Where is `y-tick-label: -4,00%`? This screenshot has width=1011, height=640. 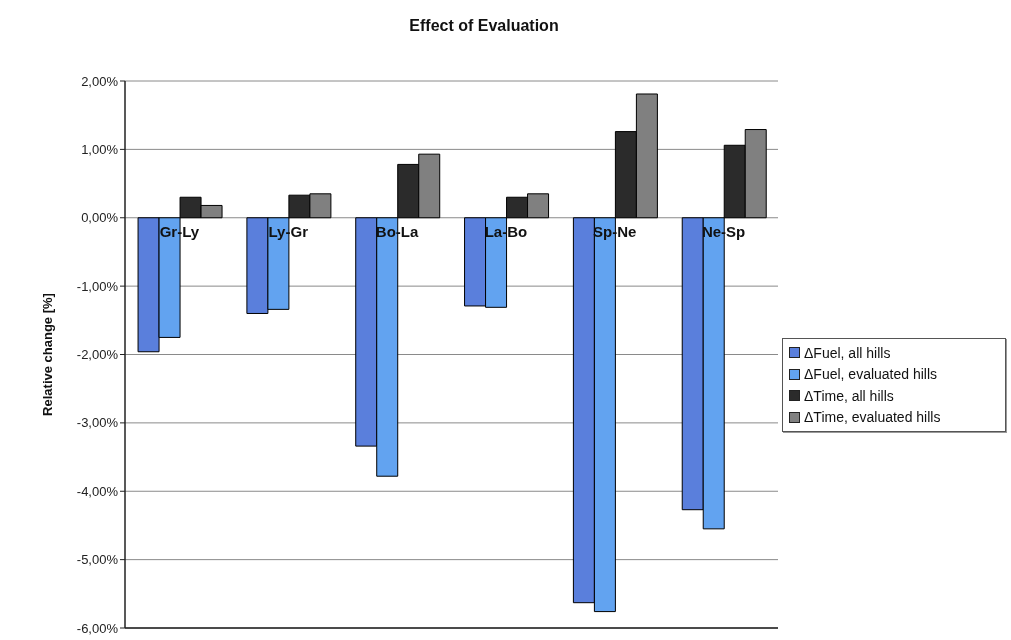
y-tick-label: -4,00% is located at coordinates (97, 491).